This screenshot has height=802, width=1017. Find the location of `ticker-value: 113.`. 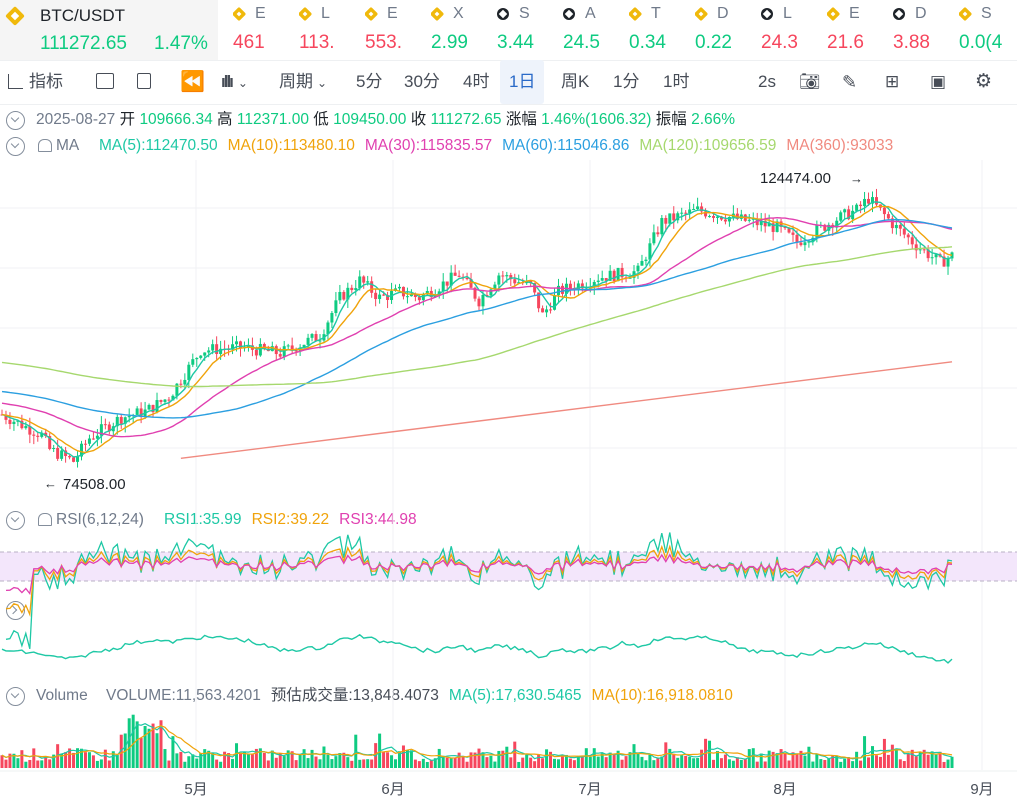

ticker-value: 113. is located at coordinates (317, 42).